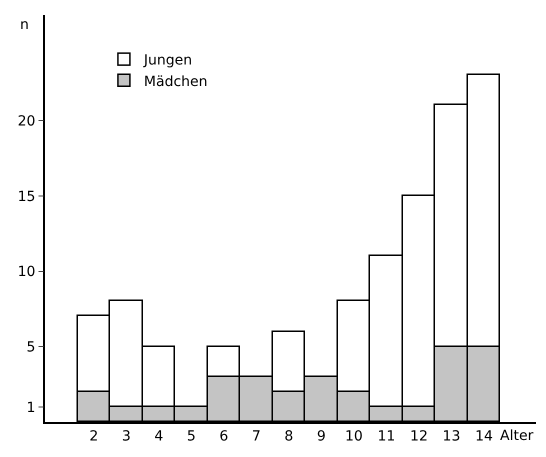  I want to click on x-tick-label: 10, so click(353, 436).